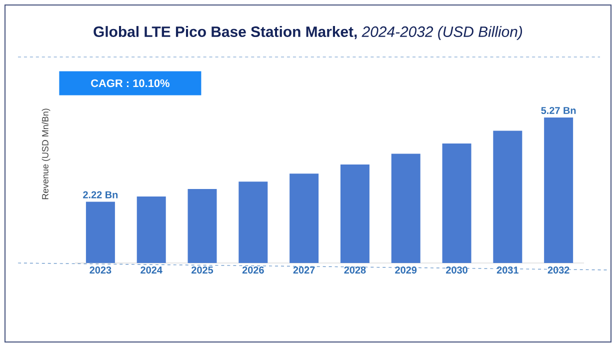  Describe the element at coordinates (101, 270) in the screenshot. I see `x-tick-label: 2023` at that location.